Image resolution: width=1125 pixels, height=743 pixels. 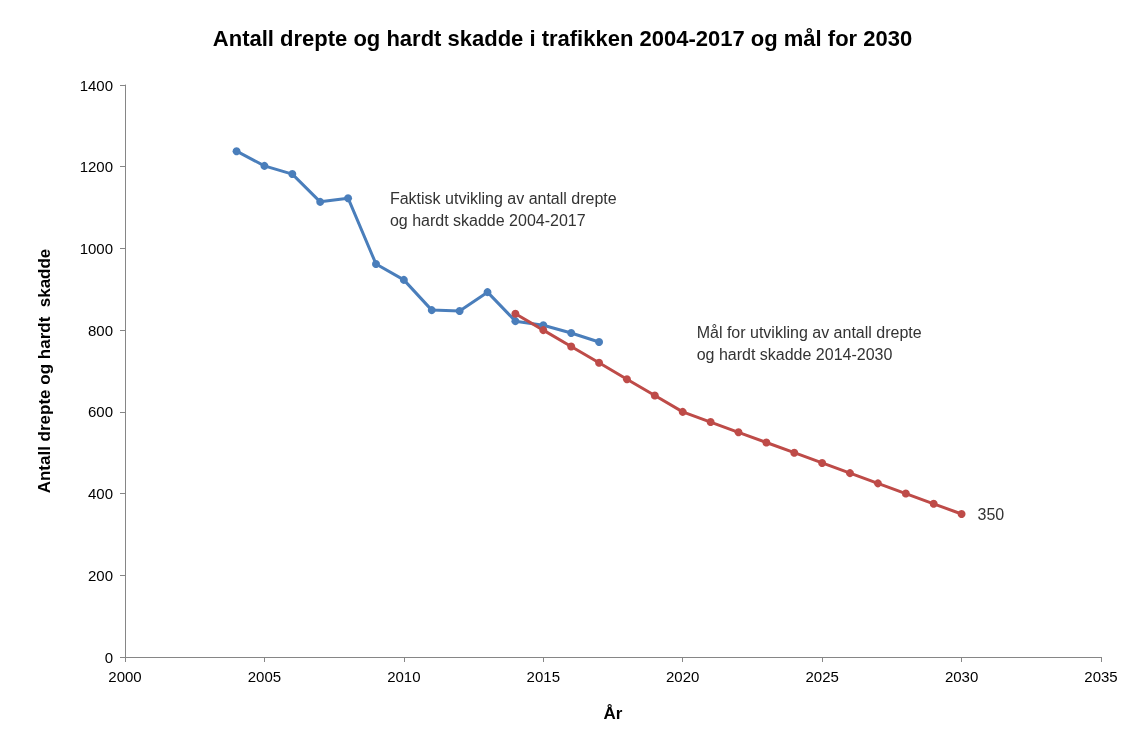 What do you see at coordinates (822, 676) in the screenshot?
I see `x-tick-label: 2025` at bounding box center [822, 676].